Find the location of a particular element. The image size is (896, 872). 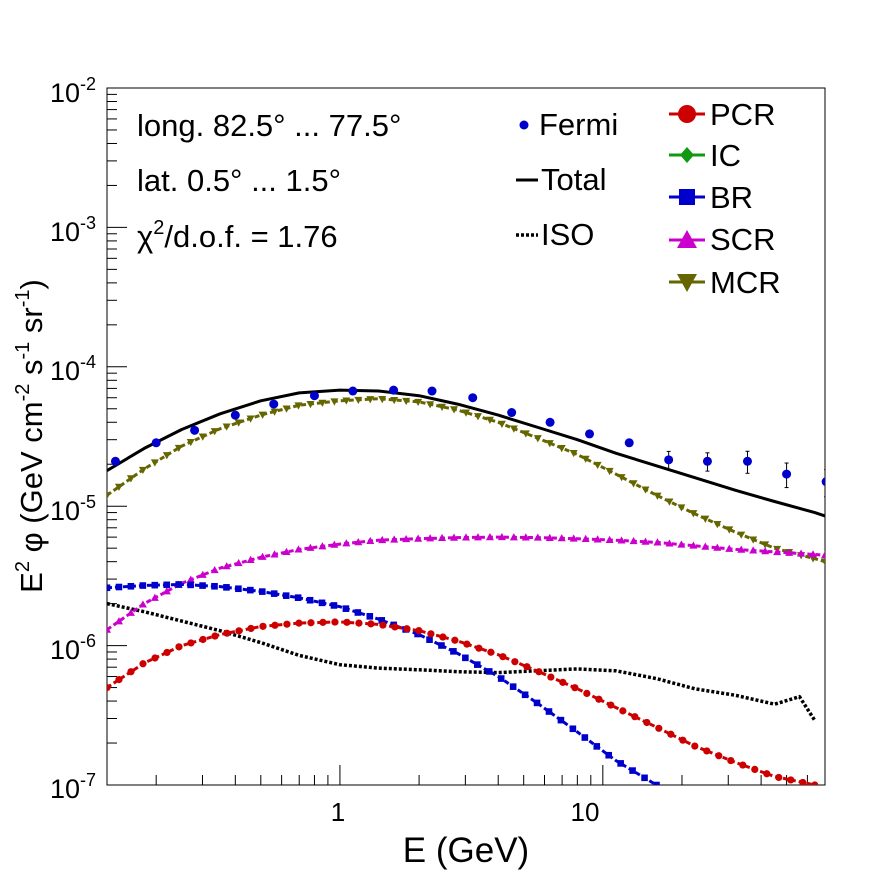

x-tick-label-10: 10 is located at coordinates (585, 812).